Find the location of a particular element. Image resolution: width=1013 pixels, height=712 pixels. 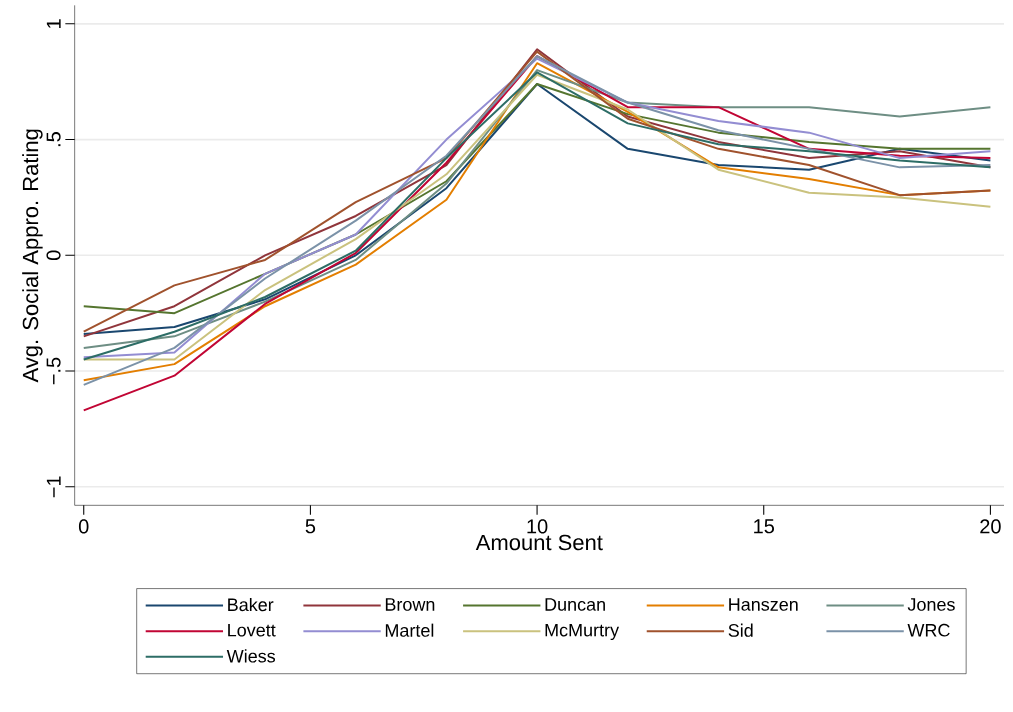

legend-label: Jones is located at coordinates (931, 604).